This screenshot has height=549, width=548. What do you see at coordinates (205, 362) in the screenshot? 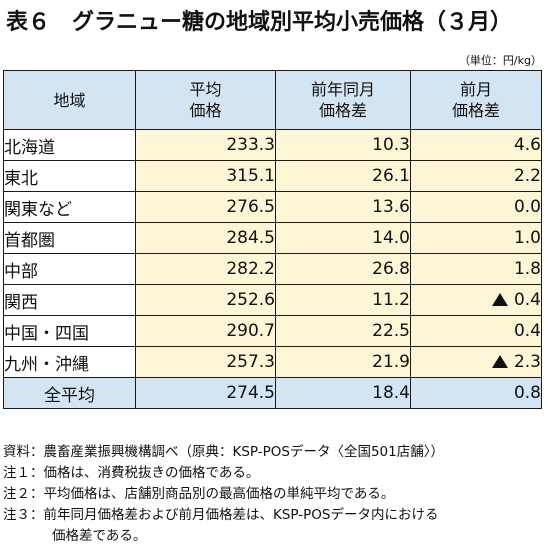
I see `average-price-cell: 257.3` at bounding box center [205, 362].